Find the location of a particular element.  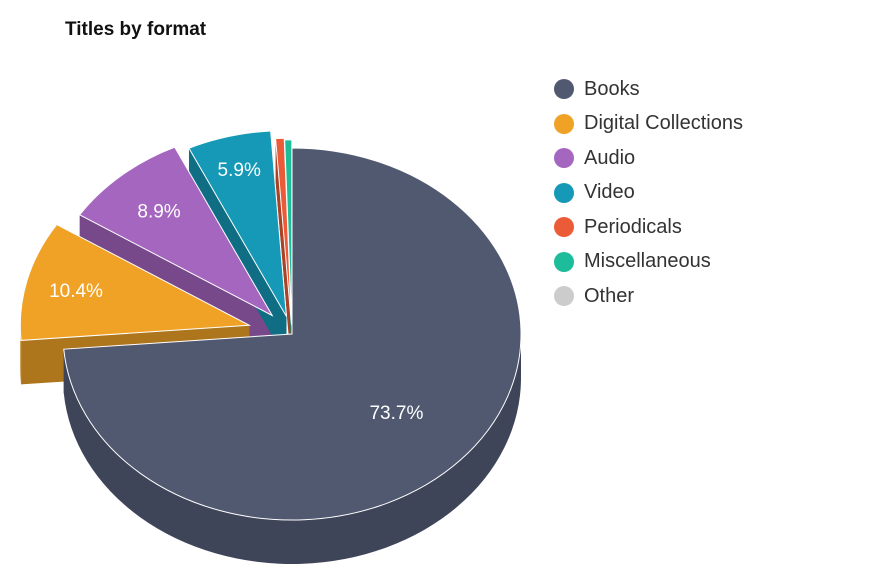

legend-label: Audio is located at coordinates (610, 157).